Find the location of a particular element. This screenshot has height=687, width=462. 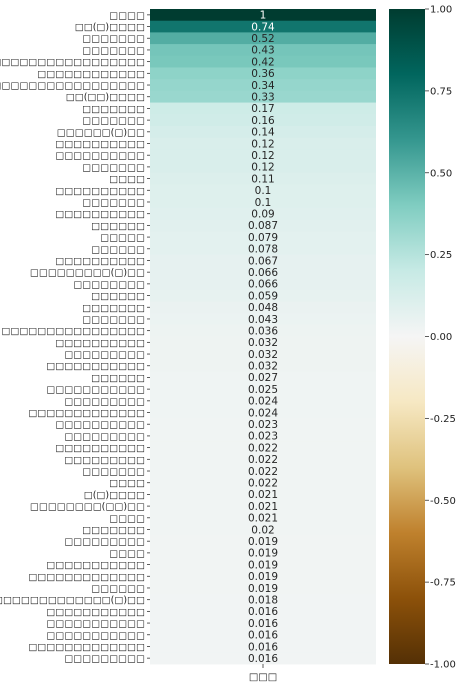

colorbar-tick-label: -1.00 is located at coordinates (443, 665).